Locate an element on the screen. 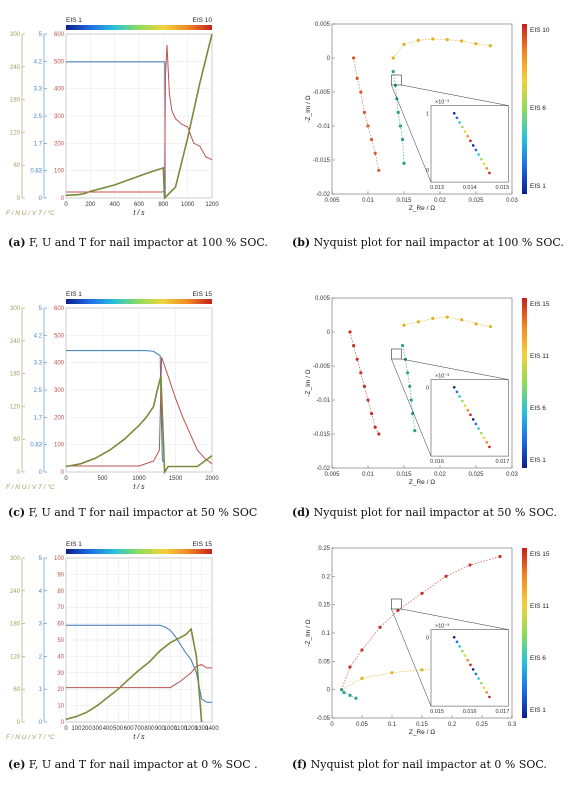 The width and height of the screenshot is (575, 800). t-tick-label: 10 is located at coordinates (60, 707).